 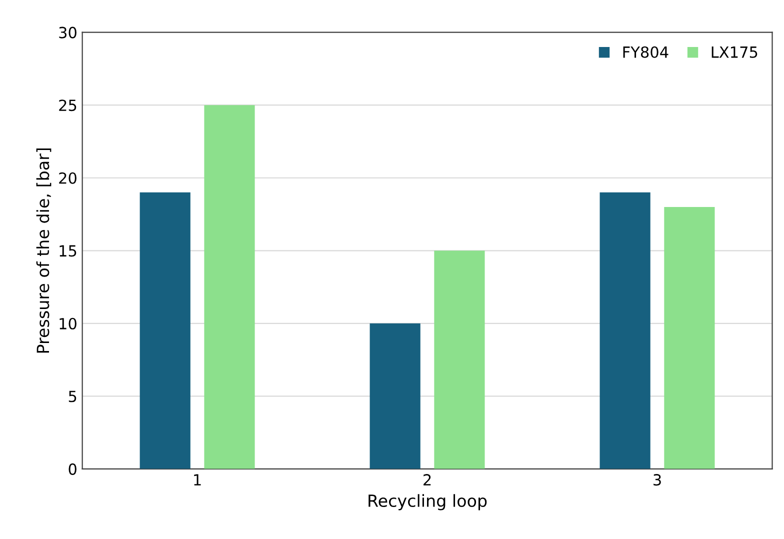 What do you see at coordinates (657, 480) in the screenshot?
I see `x-tick-label: 3` at bounding box center [657, 480].